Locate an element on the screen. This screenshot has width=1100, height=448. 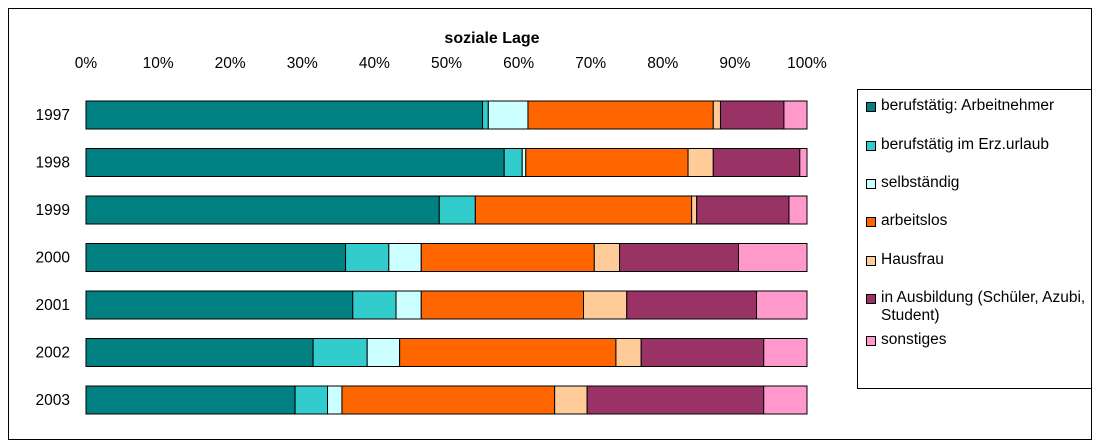
x-tick-label: 10% is located at coordinates (158, 63).